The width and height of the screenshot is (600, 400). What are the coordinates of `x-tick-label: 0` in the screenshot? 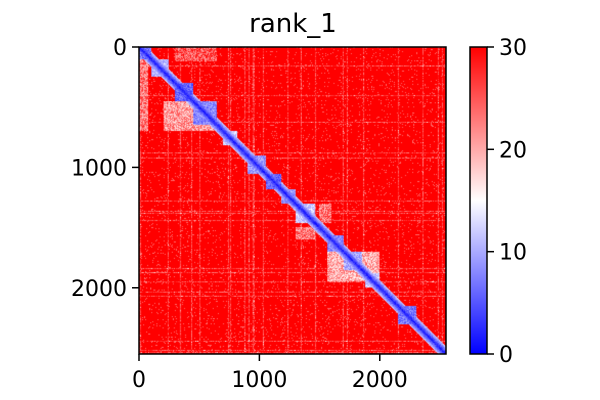 It's located at (139, 380).